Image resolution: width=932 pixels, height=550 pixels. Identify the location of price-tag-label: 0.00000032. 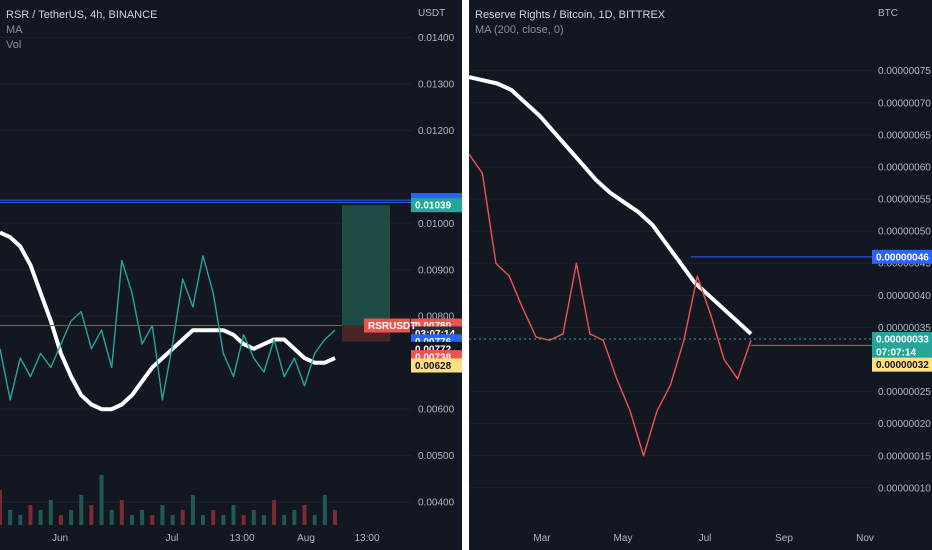
(902, 365).